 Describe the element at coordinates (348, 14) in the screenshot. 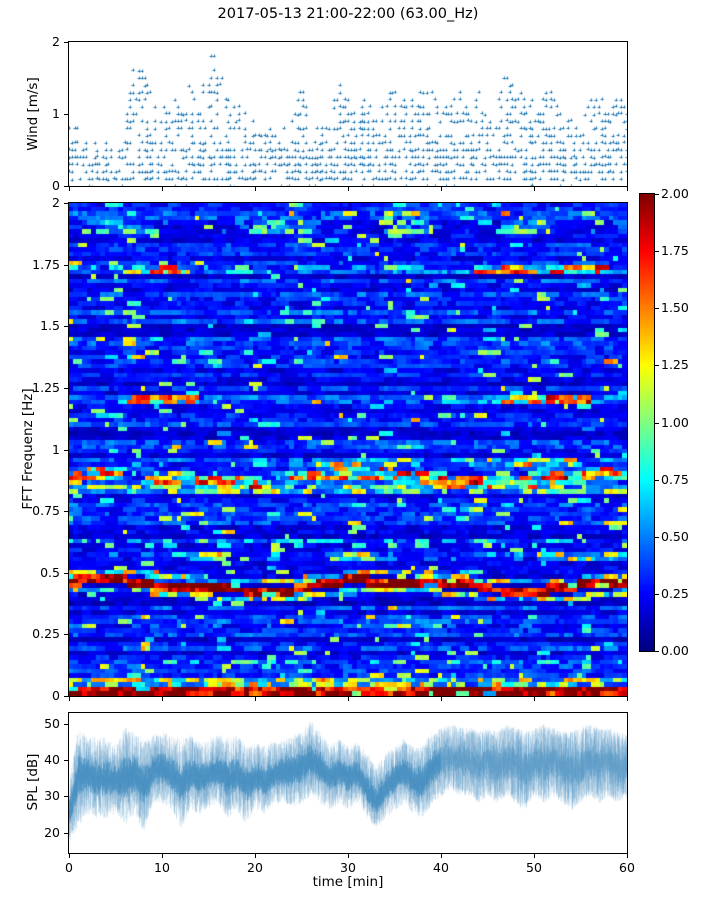

I see `figure-title: 2017-05-13 21:00-22:00 (63.00_Hz)` at that location.